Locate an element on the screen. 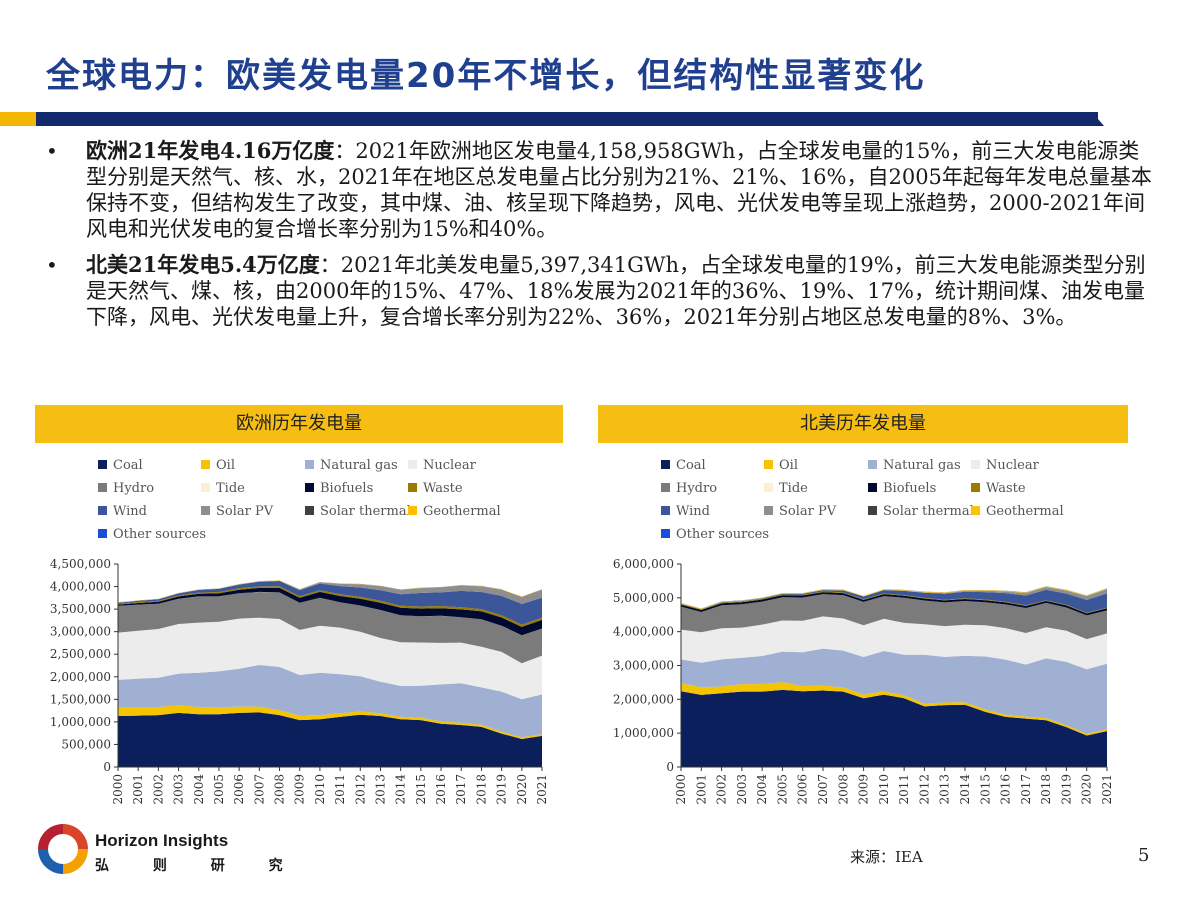 The height and width of the screenshot is (900, 1200). title-accent-navy is located at coordinates (567, 119).